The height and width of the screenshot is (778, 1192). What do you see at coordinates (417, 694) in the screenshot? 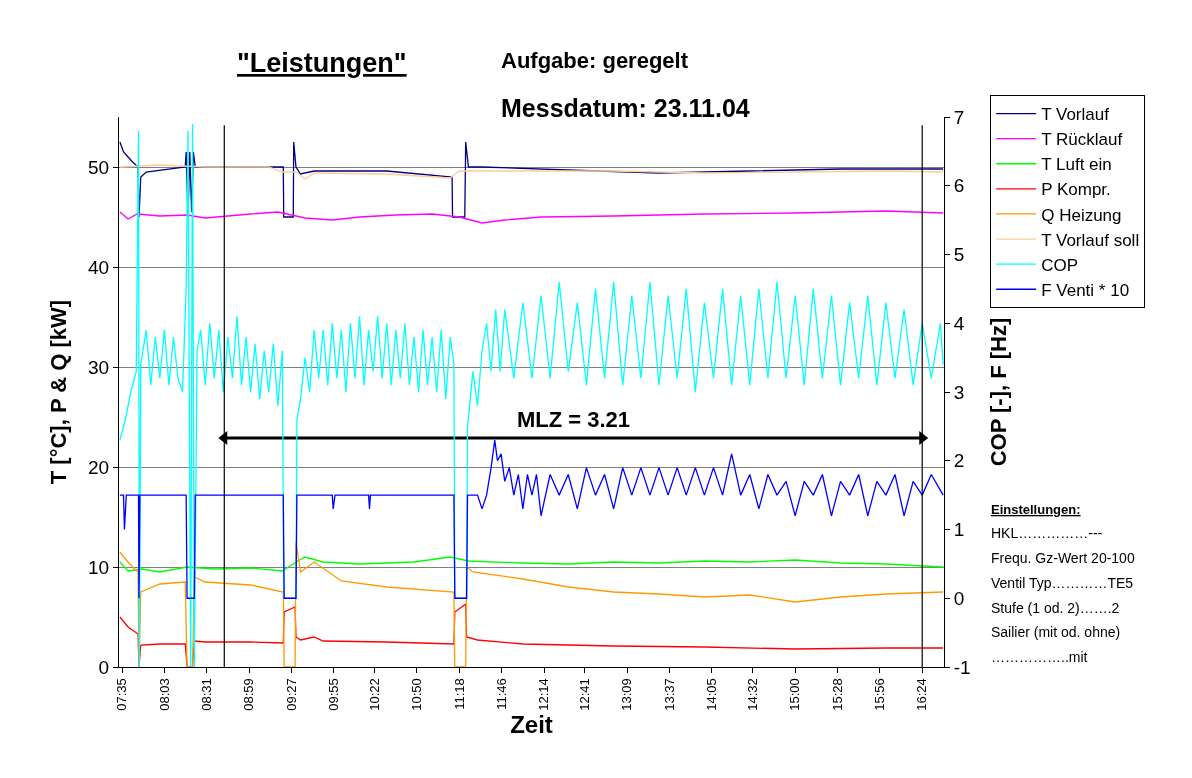
I see `x-tick-label: 10:50` at bounding box center [417, 694].